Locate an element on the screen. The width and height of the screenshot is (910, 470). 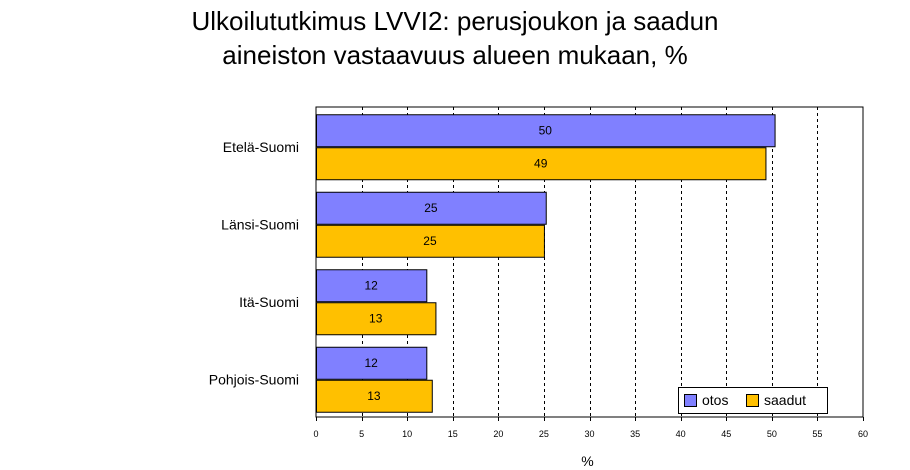
x-tick-label: 35 is located at coordinates (635, 434).